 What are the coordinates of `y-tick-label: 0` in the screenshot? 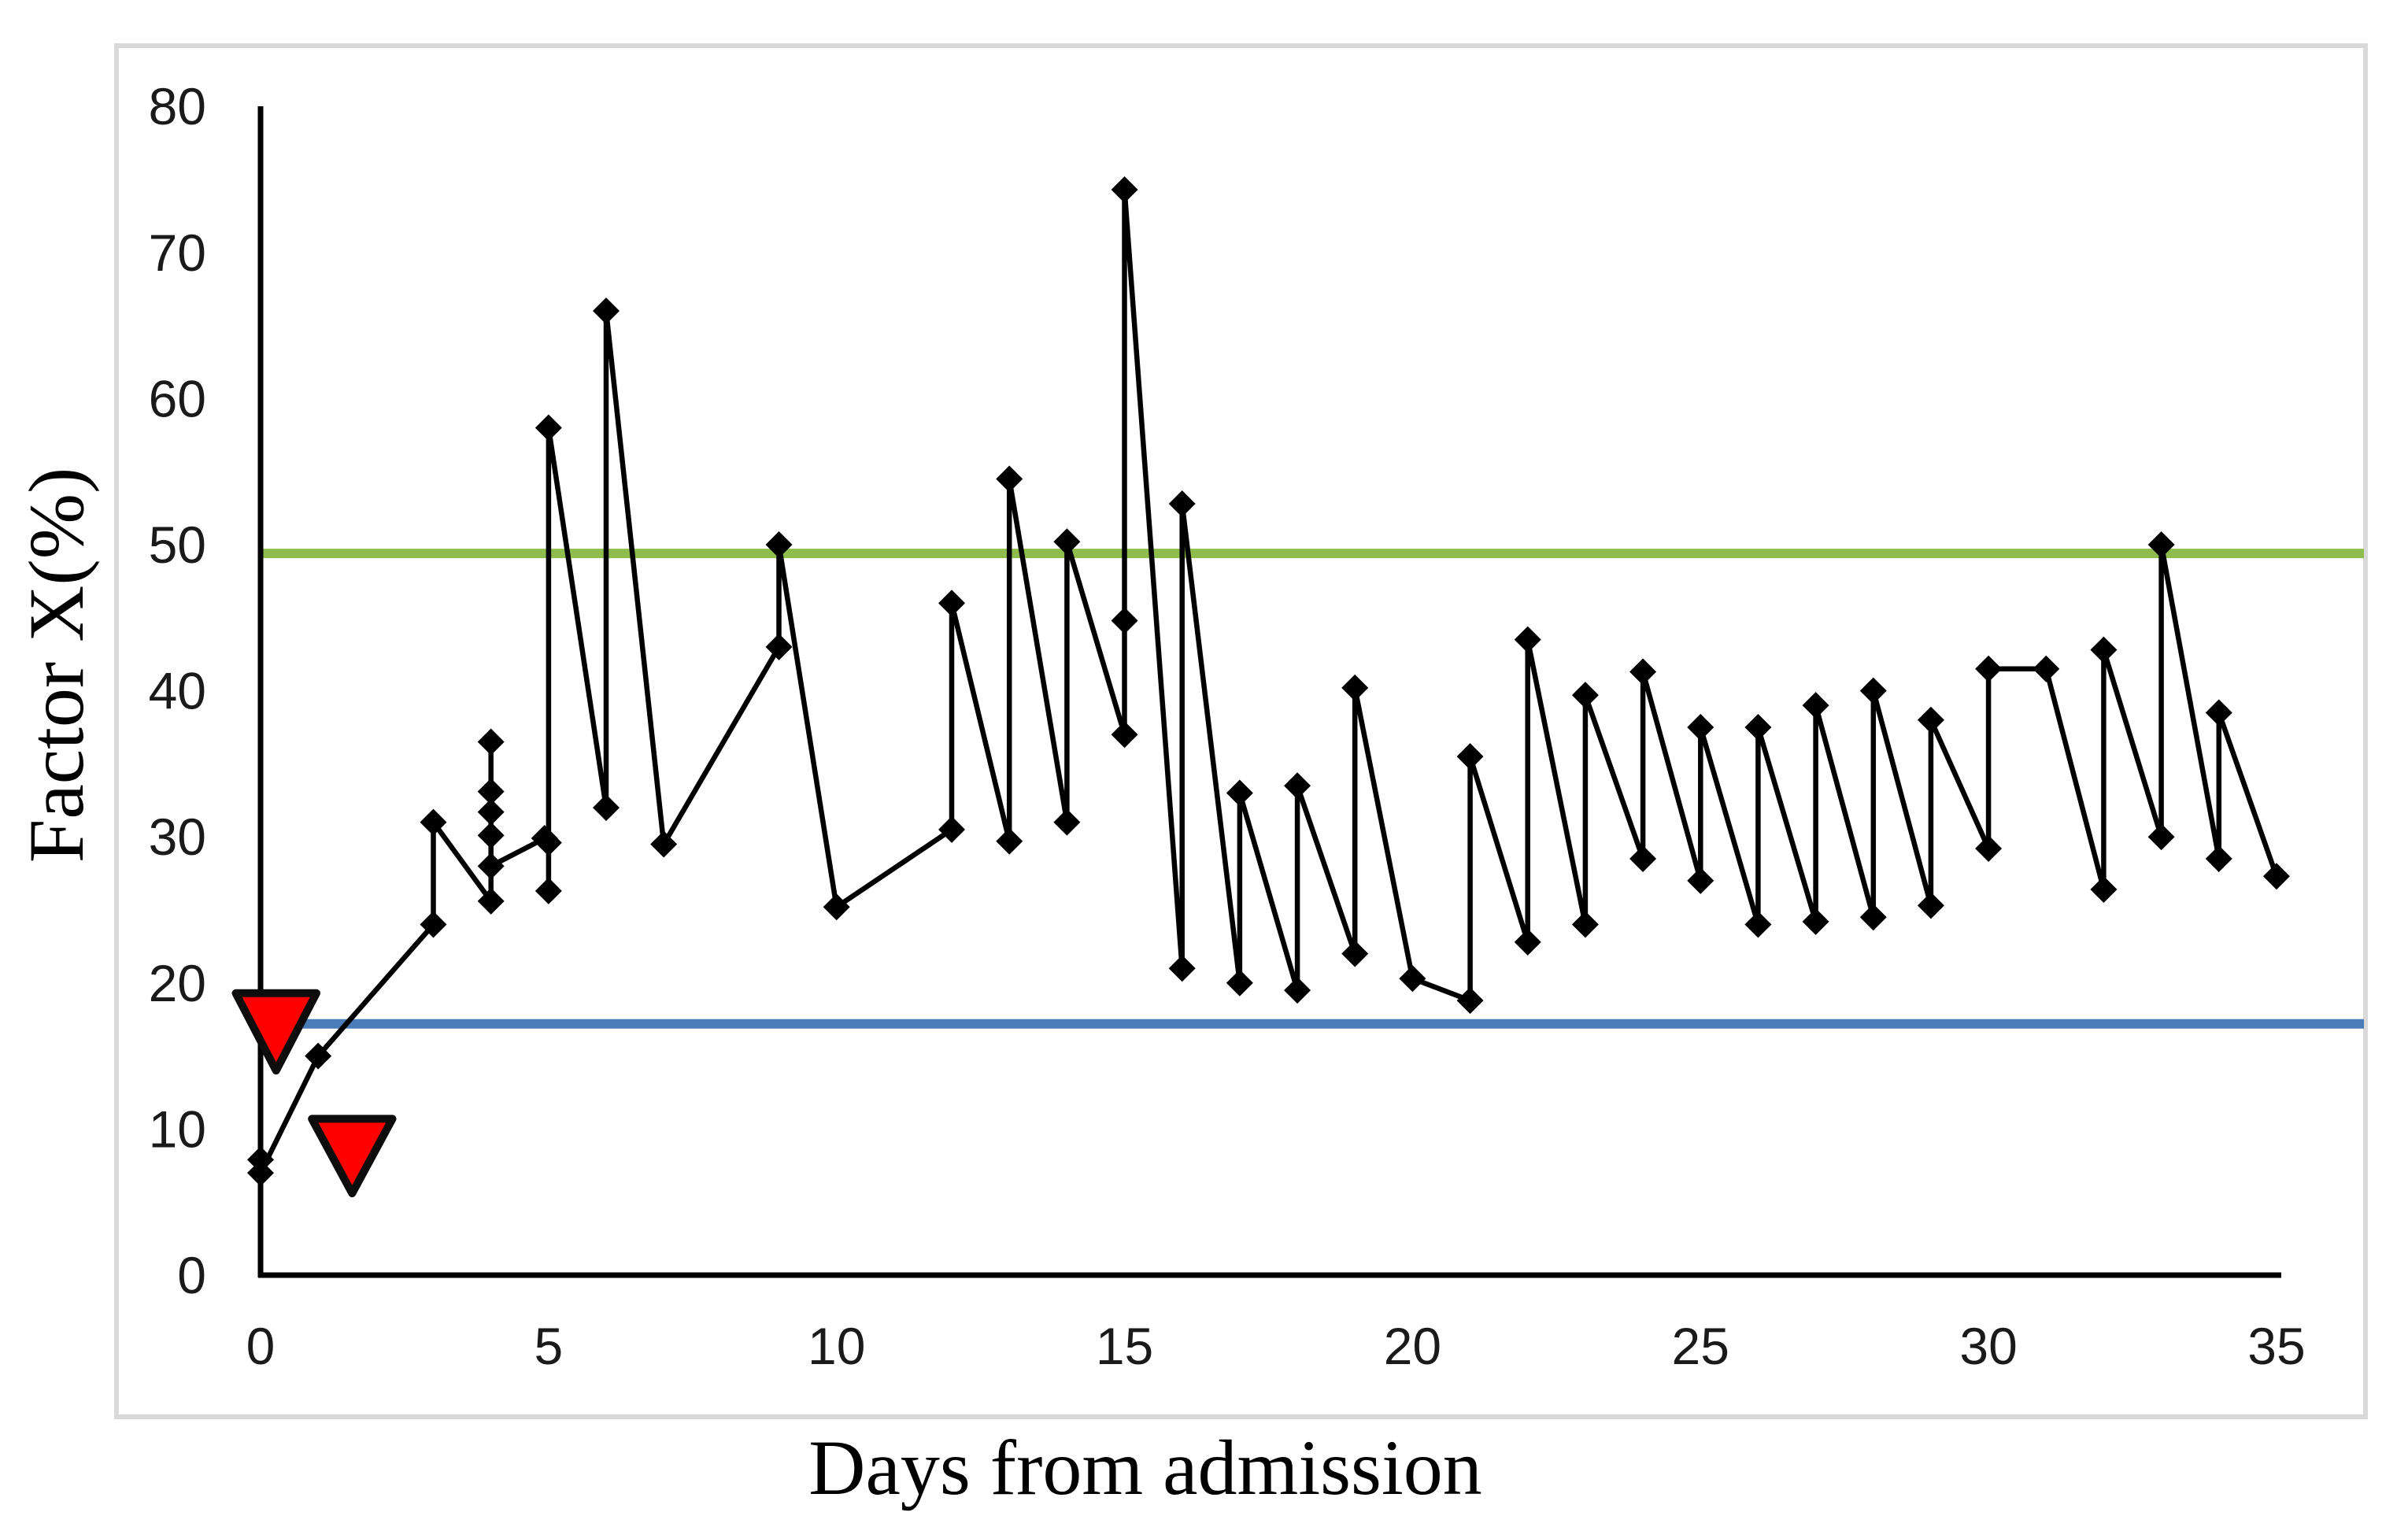 It's located at (191, 1275).